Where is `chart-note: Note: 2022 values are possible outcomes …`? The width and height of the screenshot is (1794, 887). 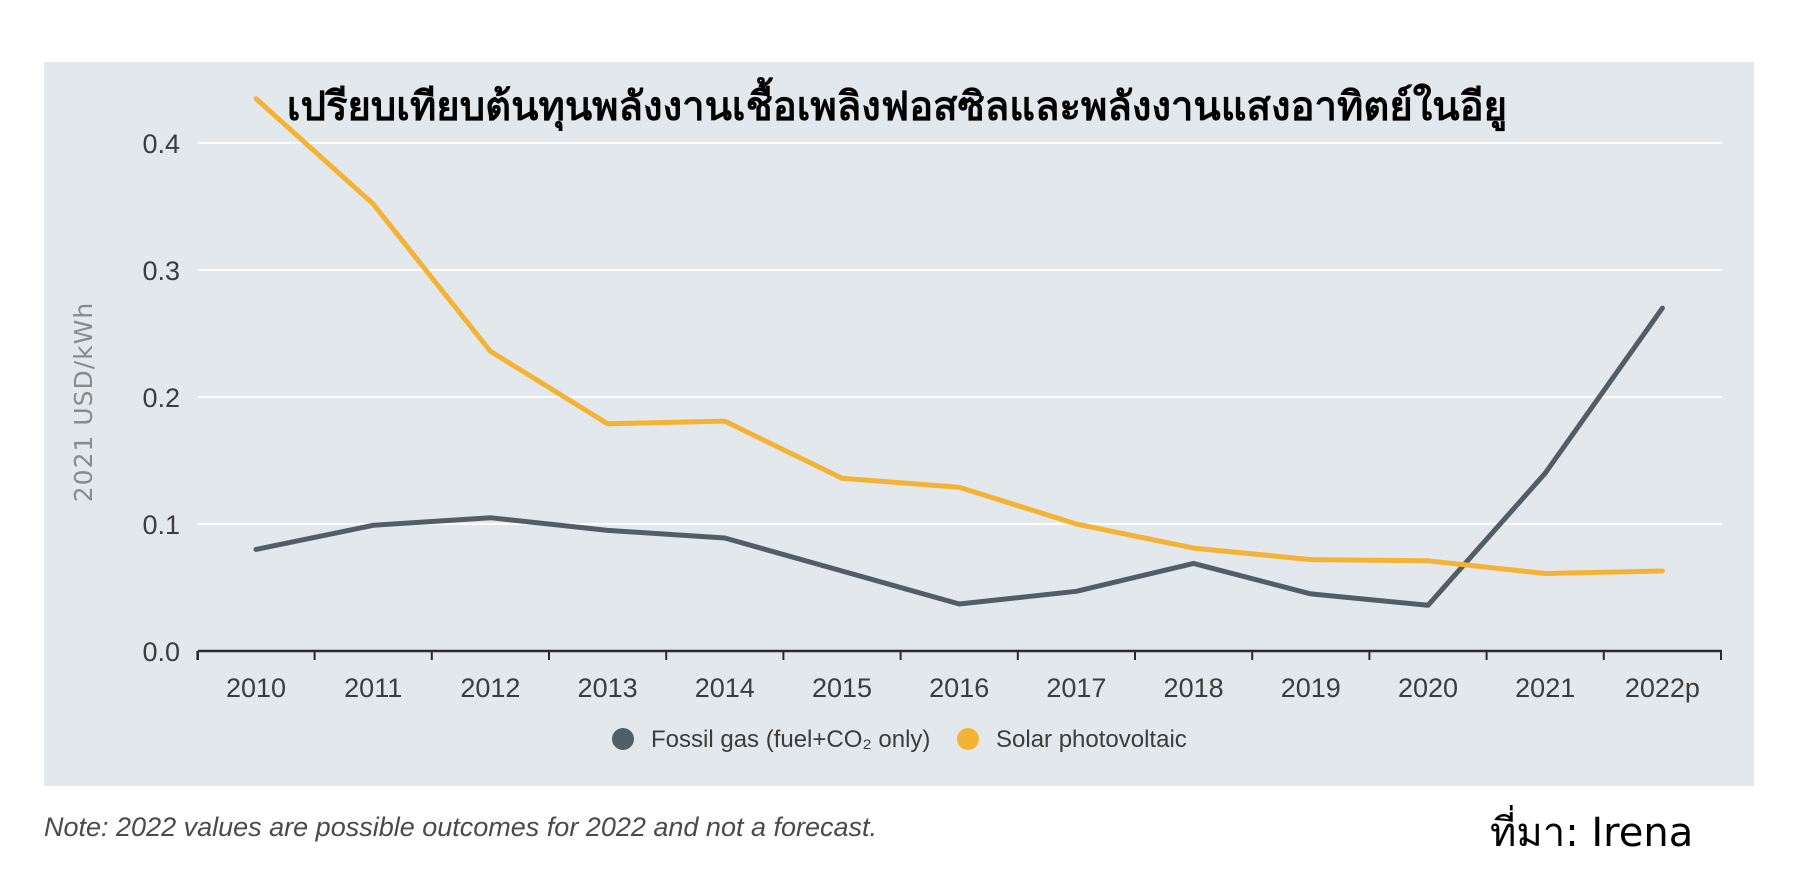
chart-note: Note: 2022 values are possible outcomes … is located at coordinates (461, 827).